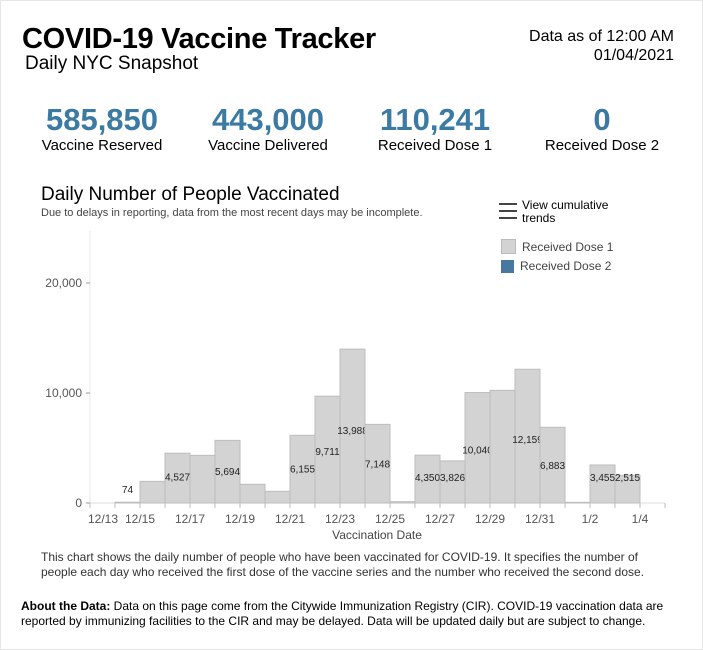 The width and height of the screenshot is (703, 650). I want to click on stat-value: 443,000, so click(268, 119).